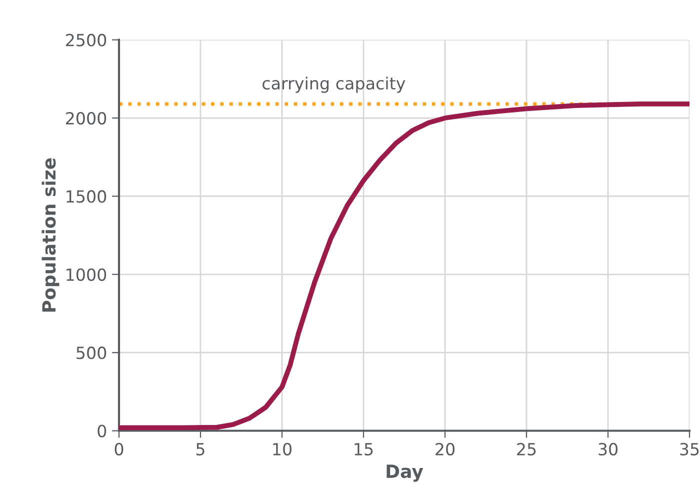 This screenshot has height=498, width=700. What do you see at coordinates (200, 449) in the screenshot?
I see `x-tick-label: 5` at bounding box center [200, 449].